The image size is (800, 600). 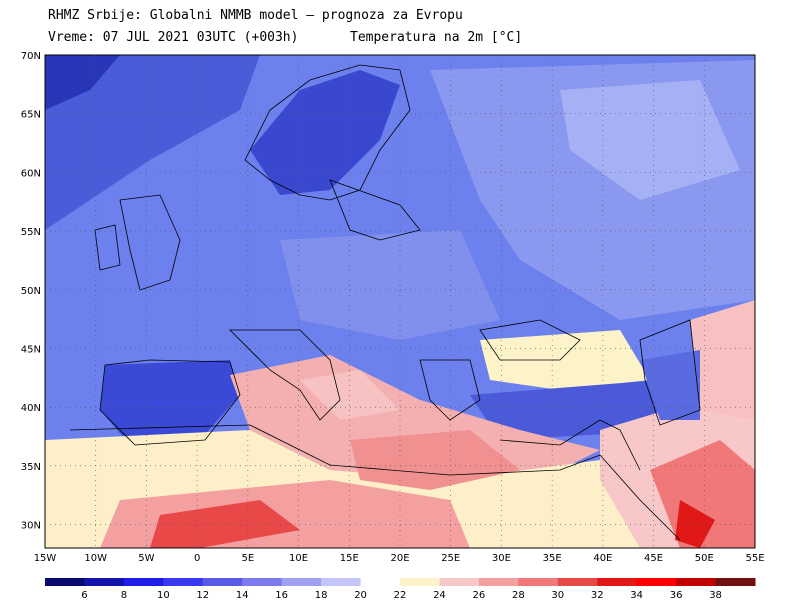 What do you see at coordinates (31, 232) in the screenshot?
I see `lat-label: 55N` at bounding box center [31, 232].